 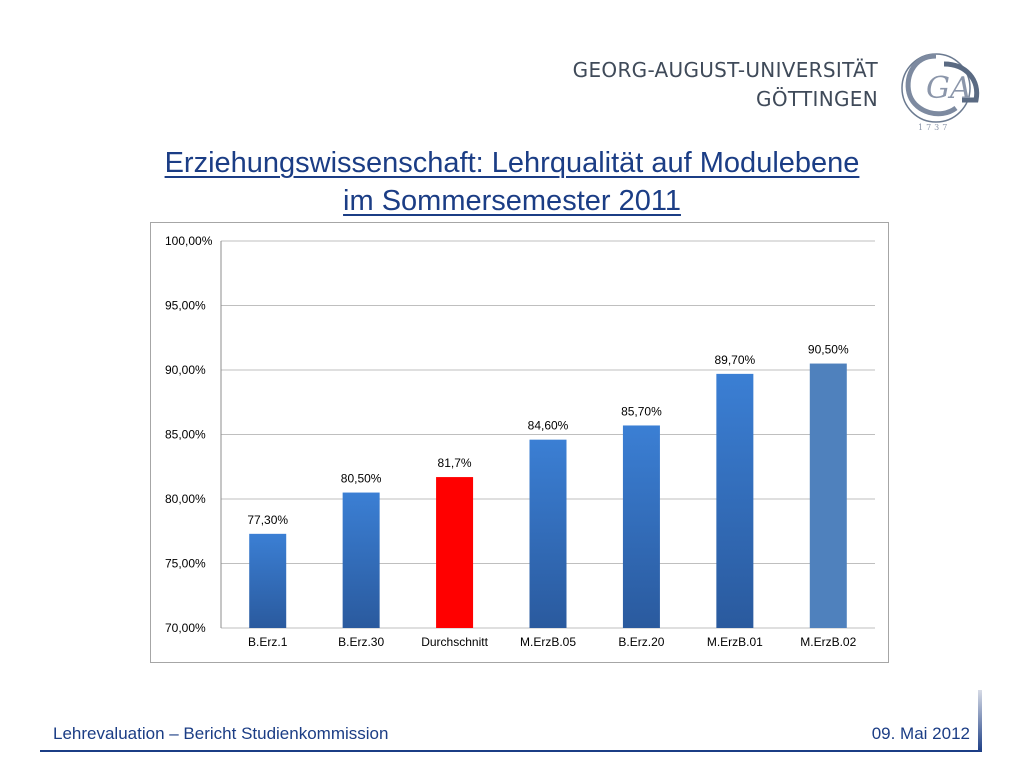 What do you see at coordinates (361, 479) in the screenshot?
I see `data-label: 80,50%` at bounding box center [361, 479].